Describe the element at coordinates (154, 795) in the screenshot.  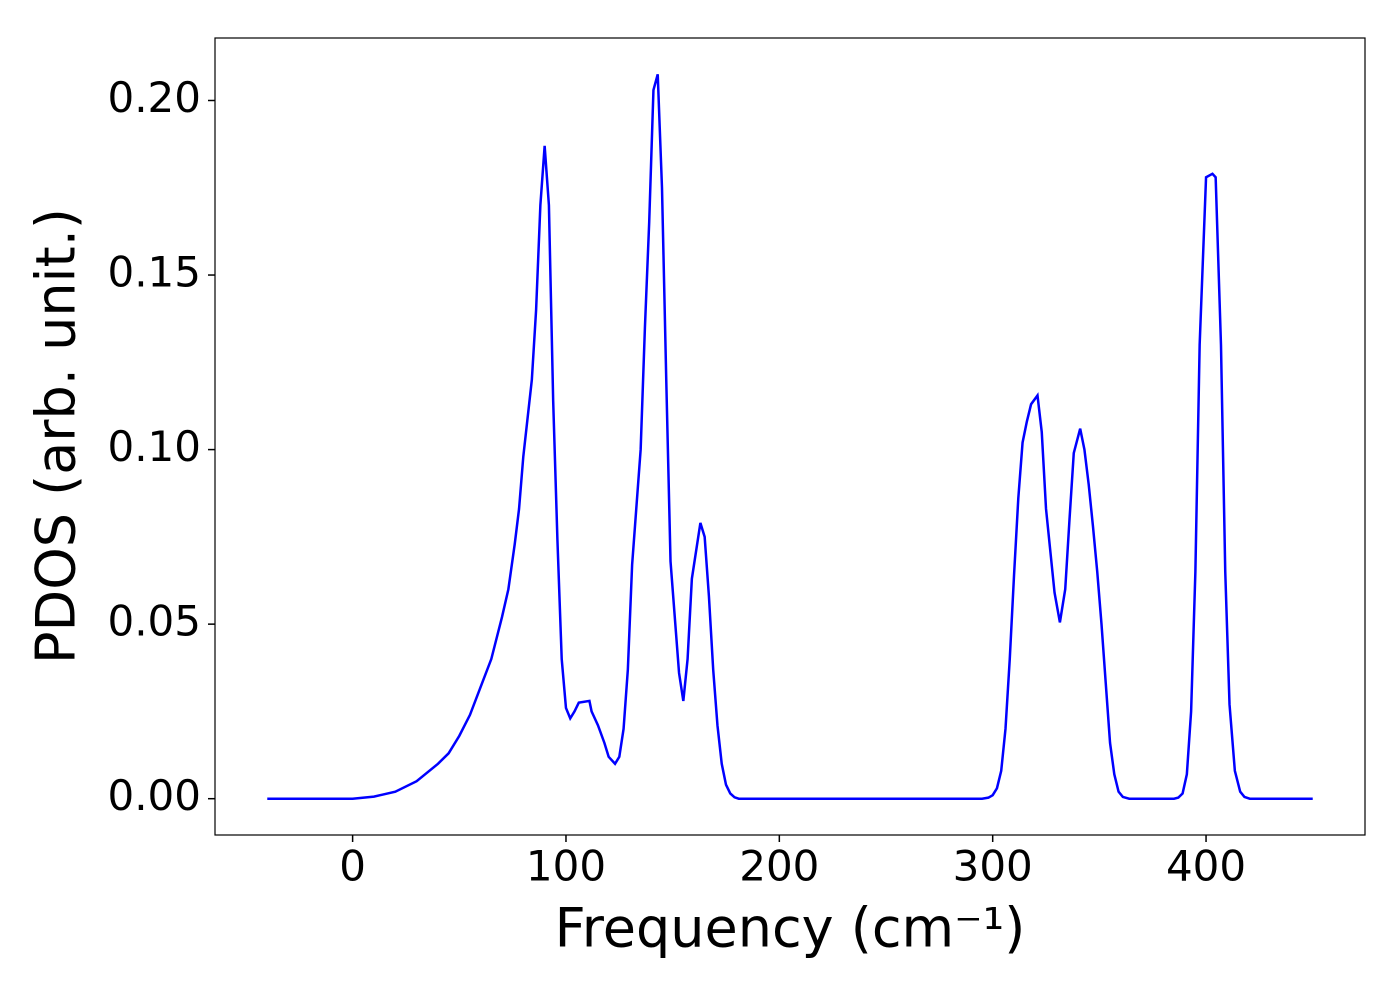
I see `y-tick-label: 0.00` at that location.